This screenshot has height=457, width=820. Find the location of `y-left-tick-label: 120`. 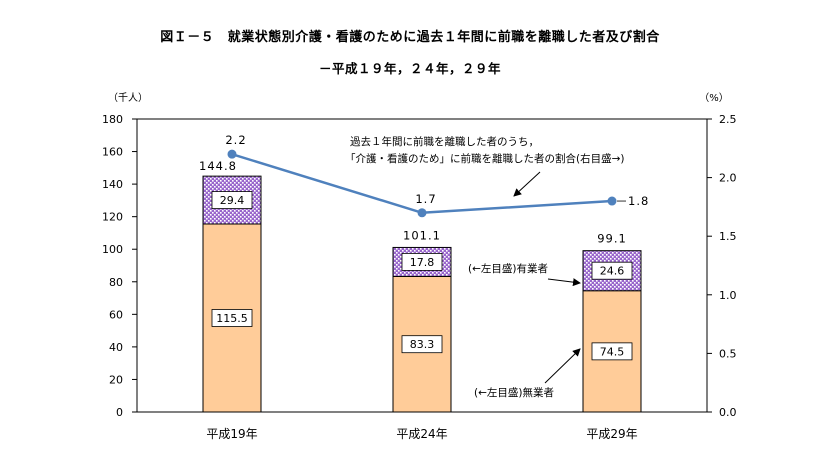

y-left-tick-label: 120 is located at coordinates (112, 217).